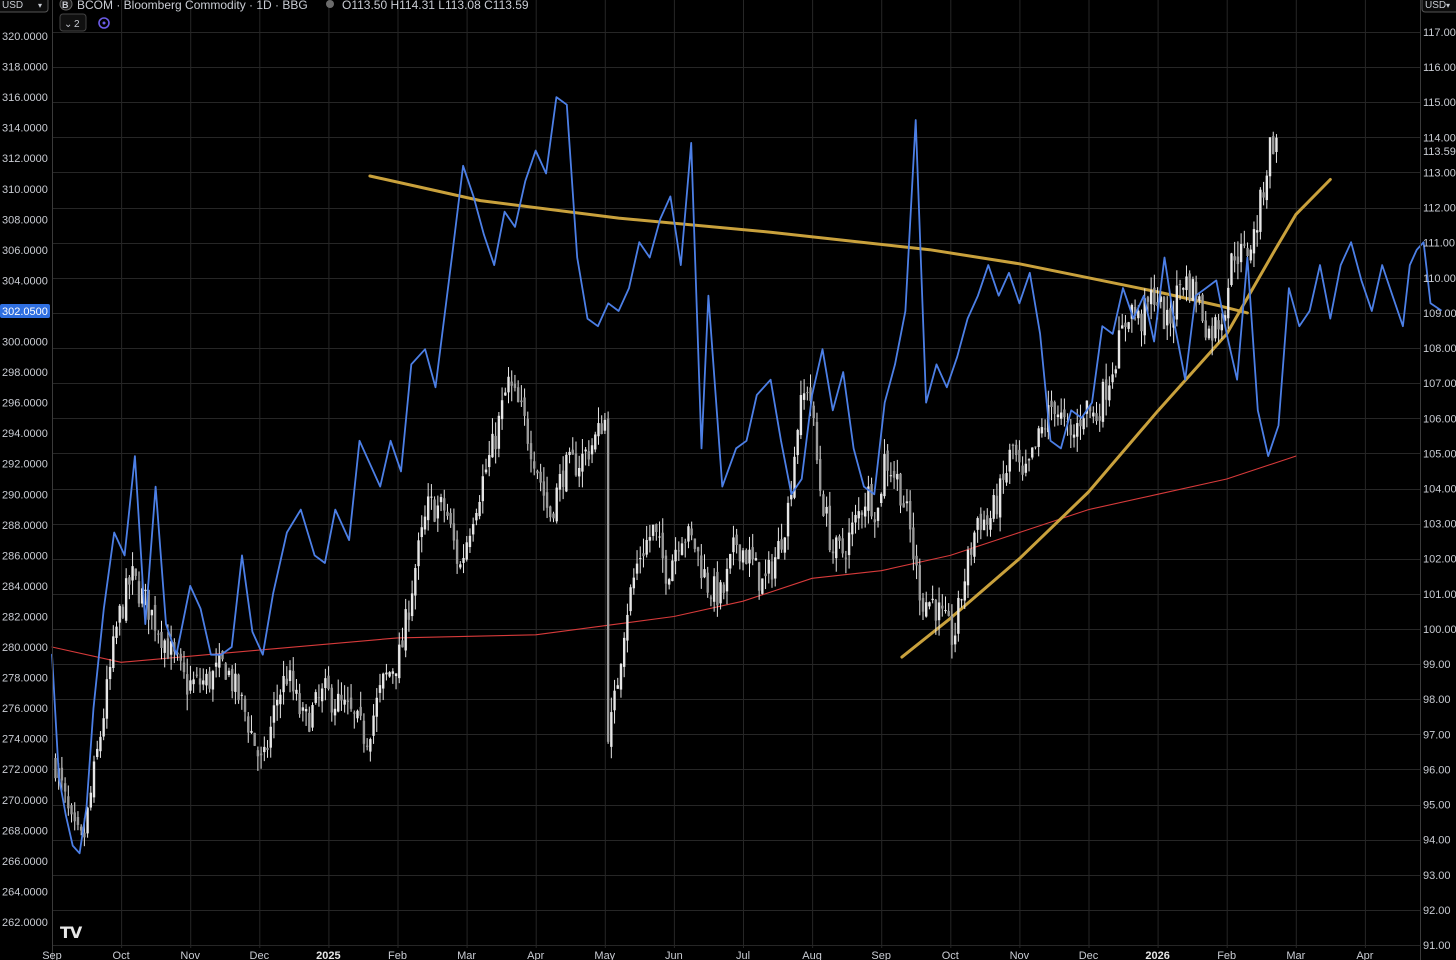  Describe the element at coordinates (40, 5) in the screenshot. I see `chevron-down-icon: ▾` at that location.